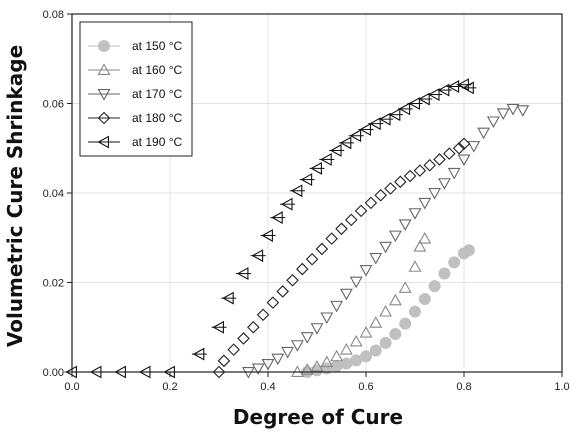 Image resolution: width=571 pixels, height=435 pixels. I want to click on y-tick-label: 0.00, so click(53, 373).